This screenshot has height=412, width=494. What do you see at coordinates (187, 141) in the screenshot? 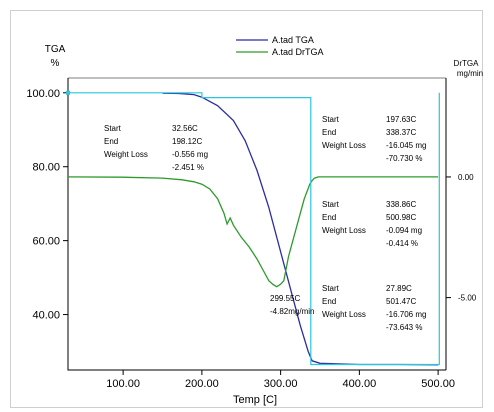
I see `ann1-value: 198.12C` at bounding box center [187, 141].